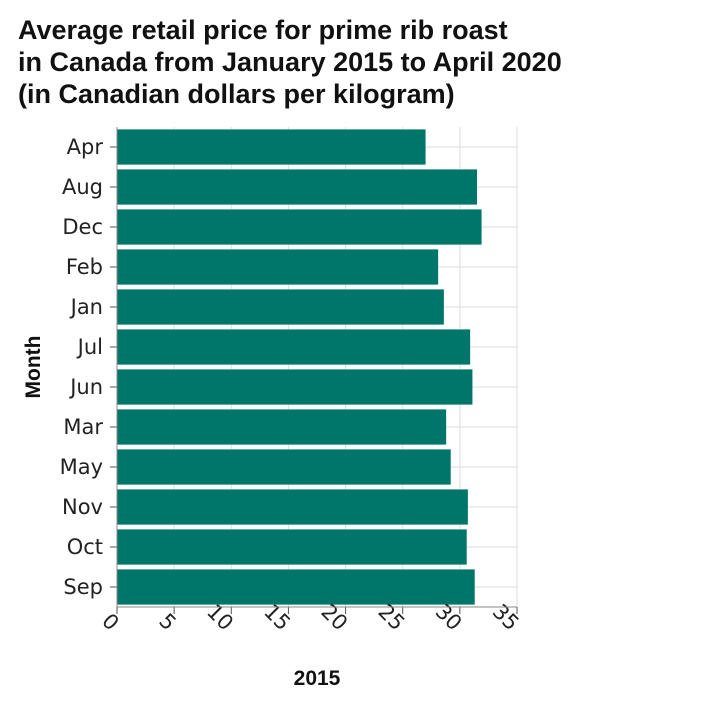  I want to click on x-axis-title: 2015, so click(317, 678).